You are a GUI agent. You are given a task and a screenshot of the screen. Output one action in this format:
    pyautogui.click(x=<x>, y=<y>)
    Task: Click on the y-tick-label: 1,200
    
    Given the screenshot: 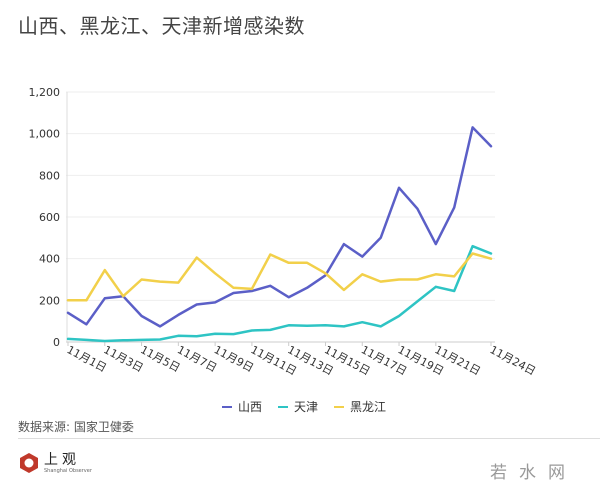 What is the action you would take?
    pyautogui.click(x=45, y=92)
    